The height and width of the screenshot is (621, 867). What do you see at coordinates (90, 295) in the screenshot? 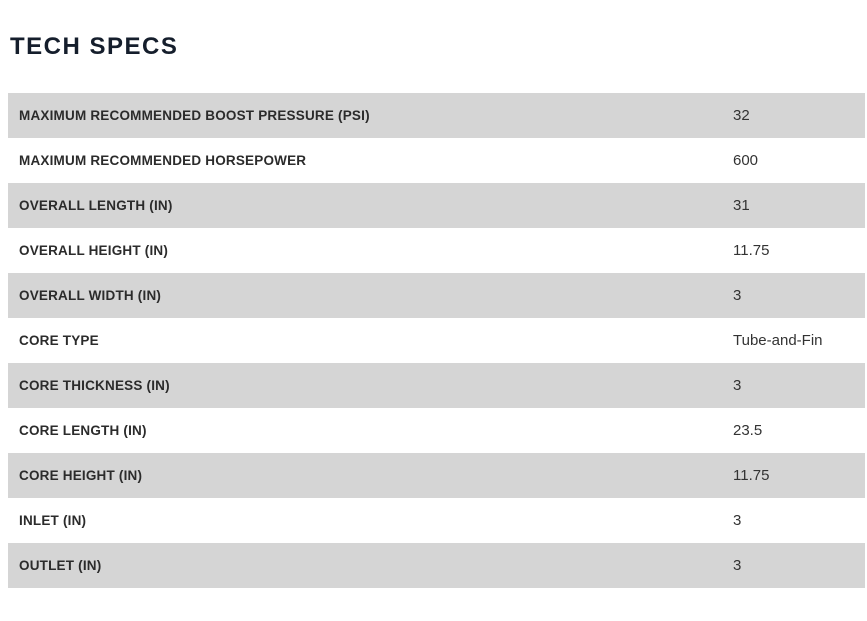
I see `spec-label: OVERALL WIDTH (IN)` at bounding box center [90, 295].